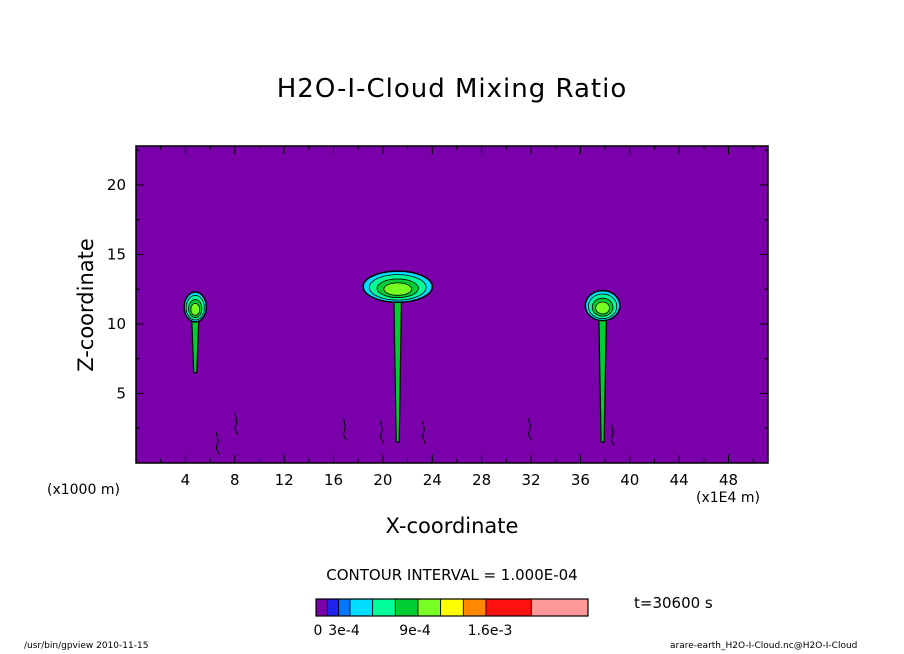 This screenshot has width=904, height=654. Describe the element at coordinates (116, 185) in the screenshot. I see `y-tick-label-20: 20` at that location.